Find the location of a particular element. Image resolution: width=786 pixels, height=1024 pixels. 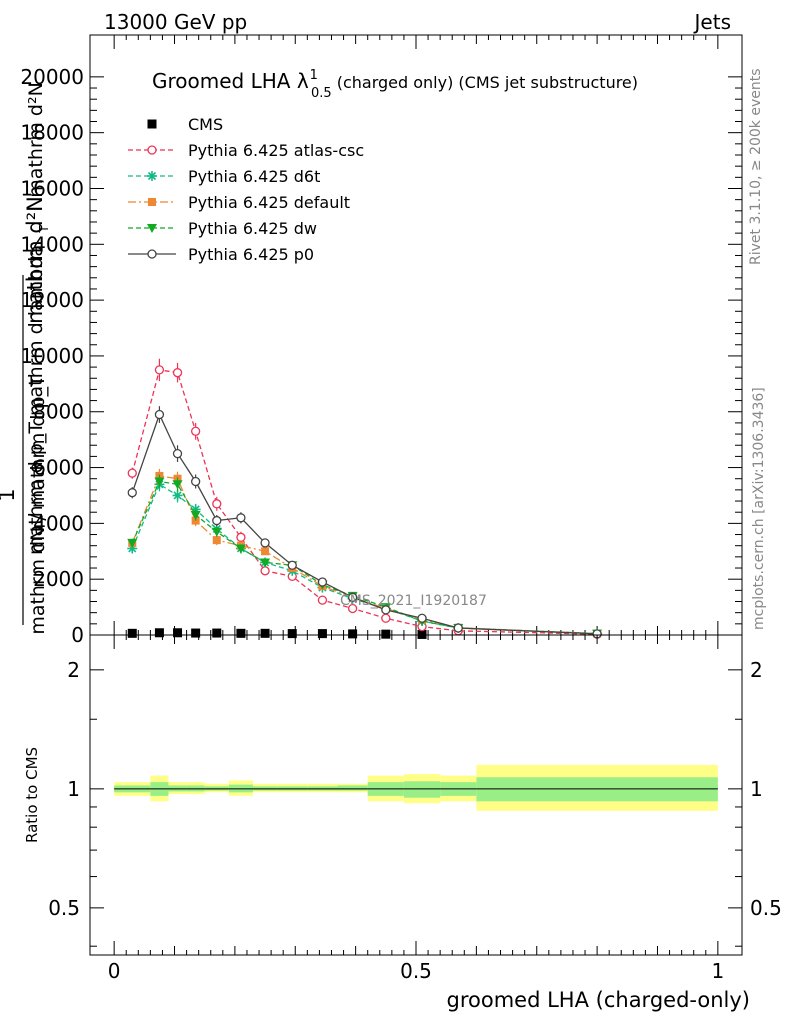

ylabel-mid: mathrm d p_T mathrm d lambda is located at coordinates (36, 400).